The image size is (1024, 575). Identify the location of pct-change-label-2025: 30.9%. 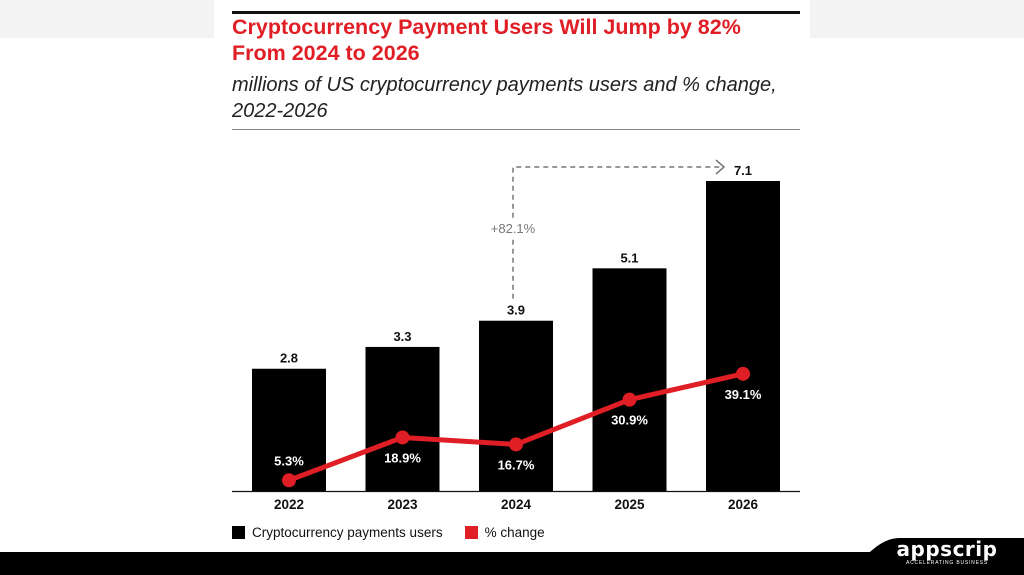
(629, 420).